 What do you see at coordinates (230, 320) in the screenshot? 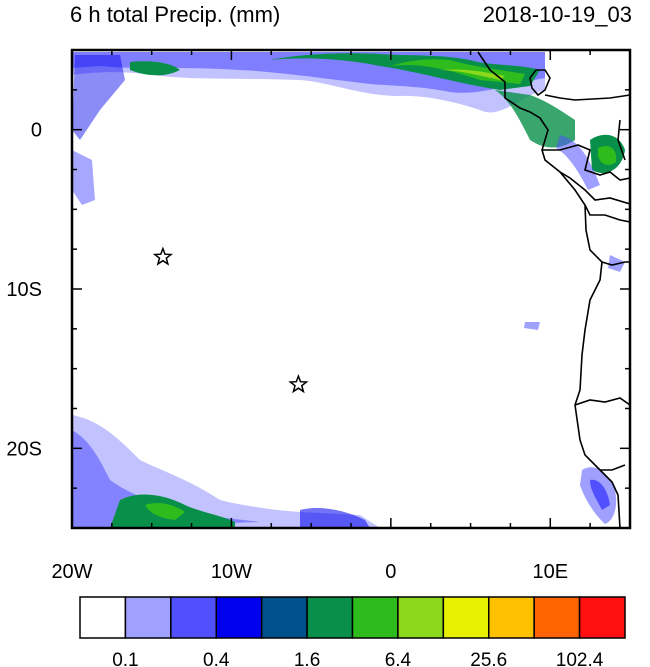
I see `station-markers` at bounding box center [230, 320].